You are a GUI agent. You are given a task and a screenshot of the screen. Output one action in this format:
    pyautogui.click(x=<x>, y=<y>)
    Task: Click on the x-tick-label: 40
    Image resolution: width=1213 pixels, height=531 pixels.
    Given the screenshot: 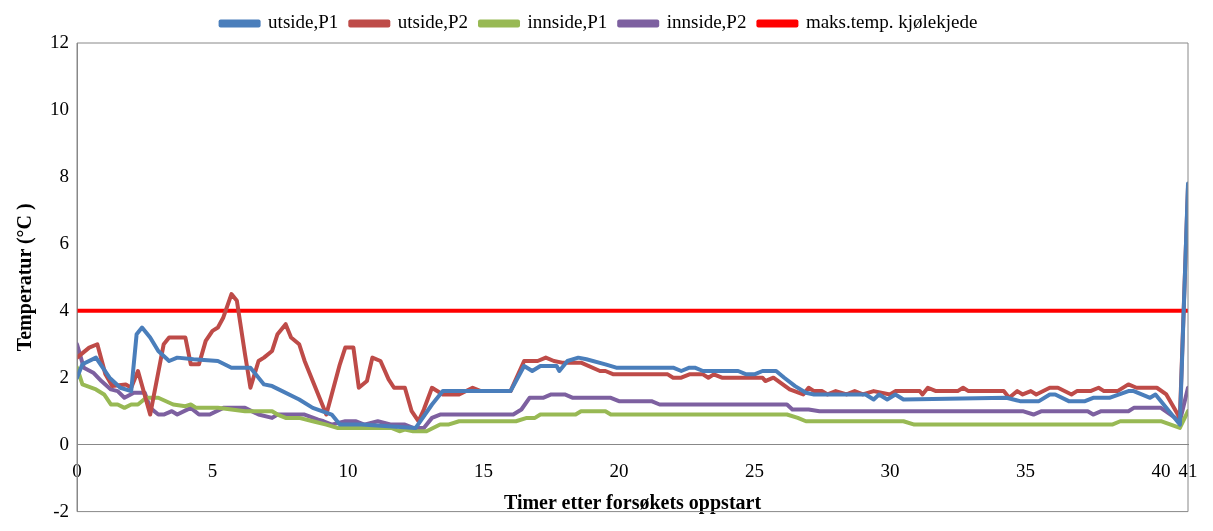 What is the action you would take?
    pyautogui.click(x=1161, y=471)
    